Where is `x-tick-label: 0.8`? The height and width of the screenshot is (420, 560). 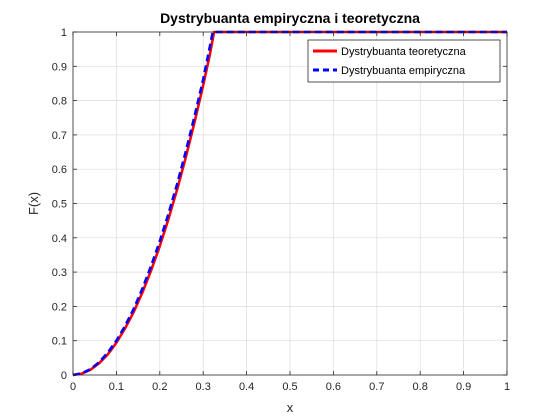
x-tick-label: 0.8 is located at coordinates (420, 387).